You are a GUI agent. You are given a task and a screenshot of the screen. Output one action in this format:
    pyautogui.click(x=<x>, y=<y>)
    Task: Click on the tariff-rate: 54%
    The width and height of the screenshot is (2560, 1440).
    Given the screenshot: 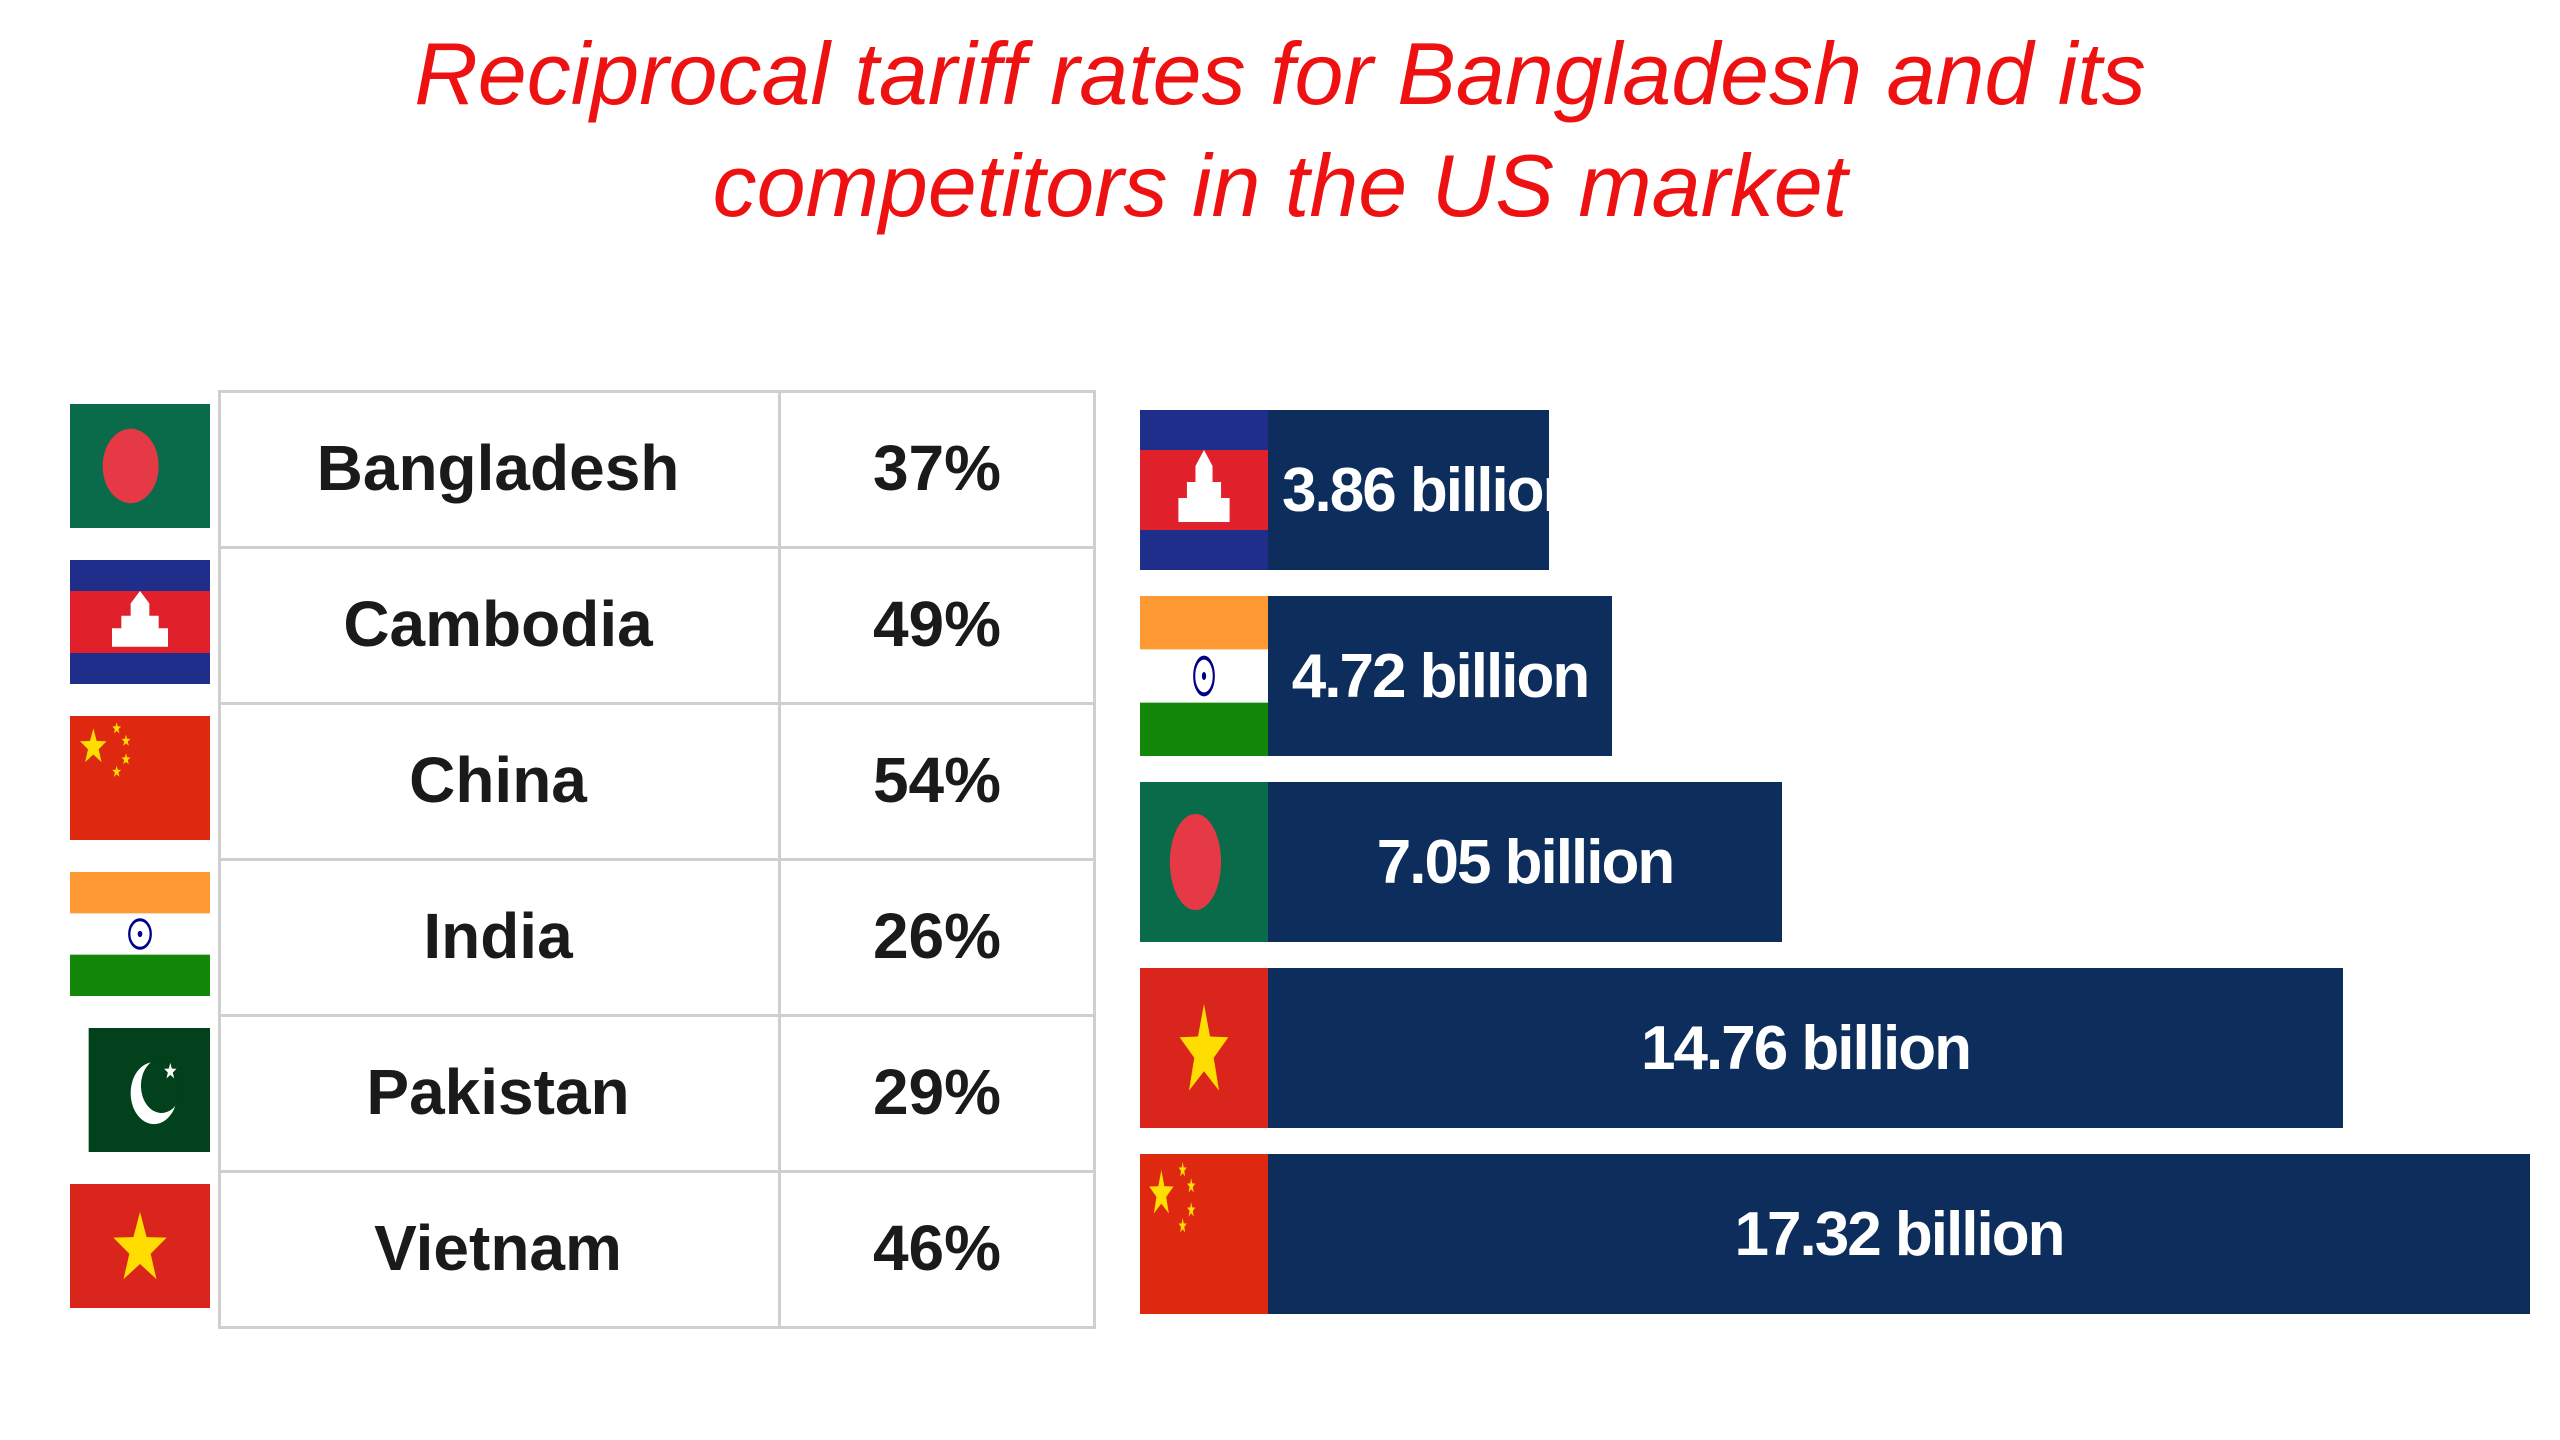 What is the action you would take?
    pyautogui.click(x=937, y=780)
    